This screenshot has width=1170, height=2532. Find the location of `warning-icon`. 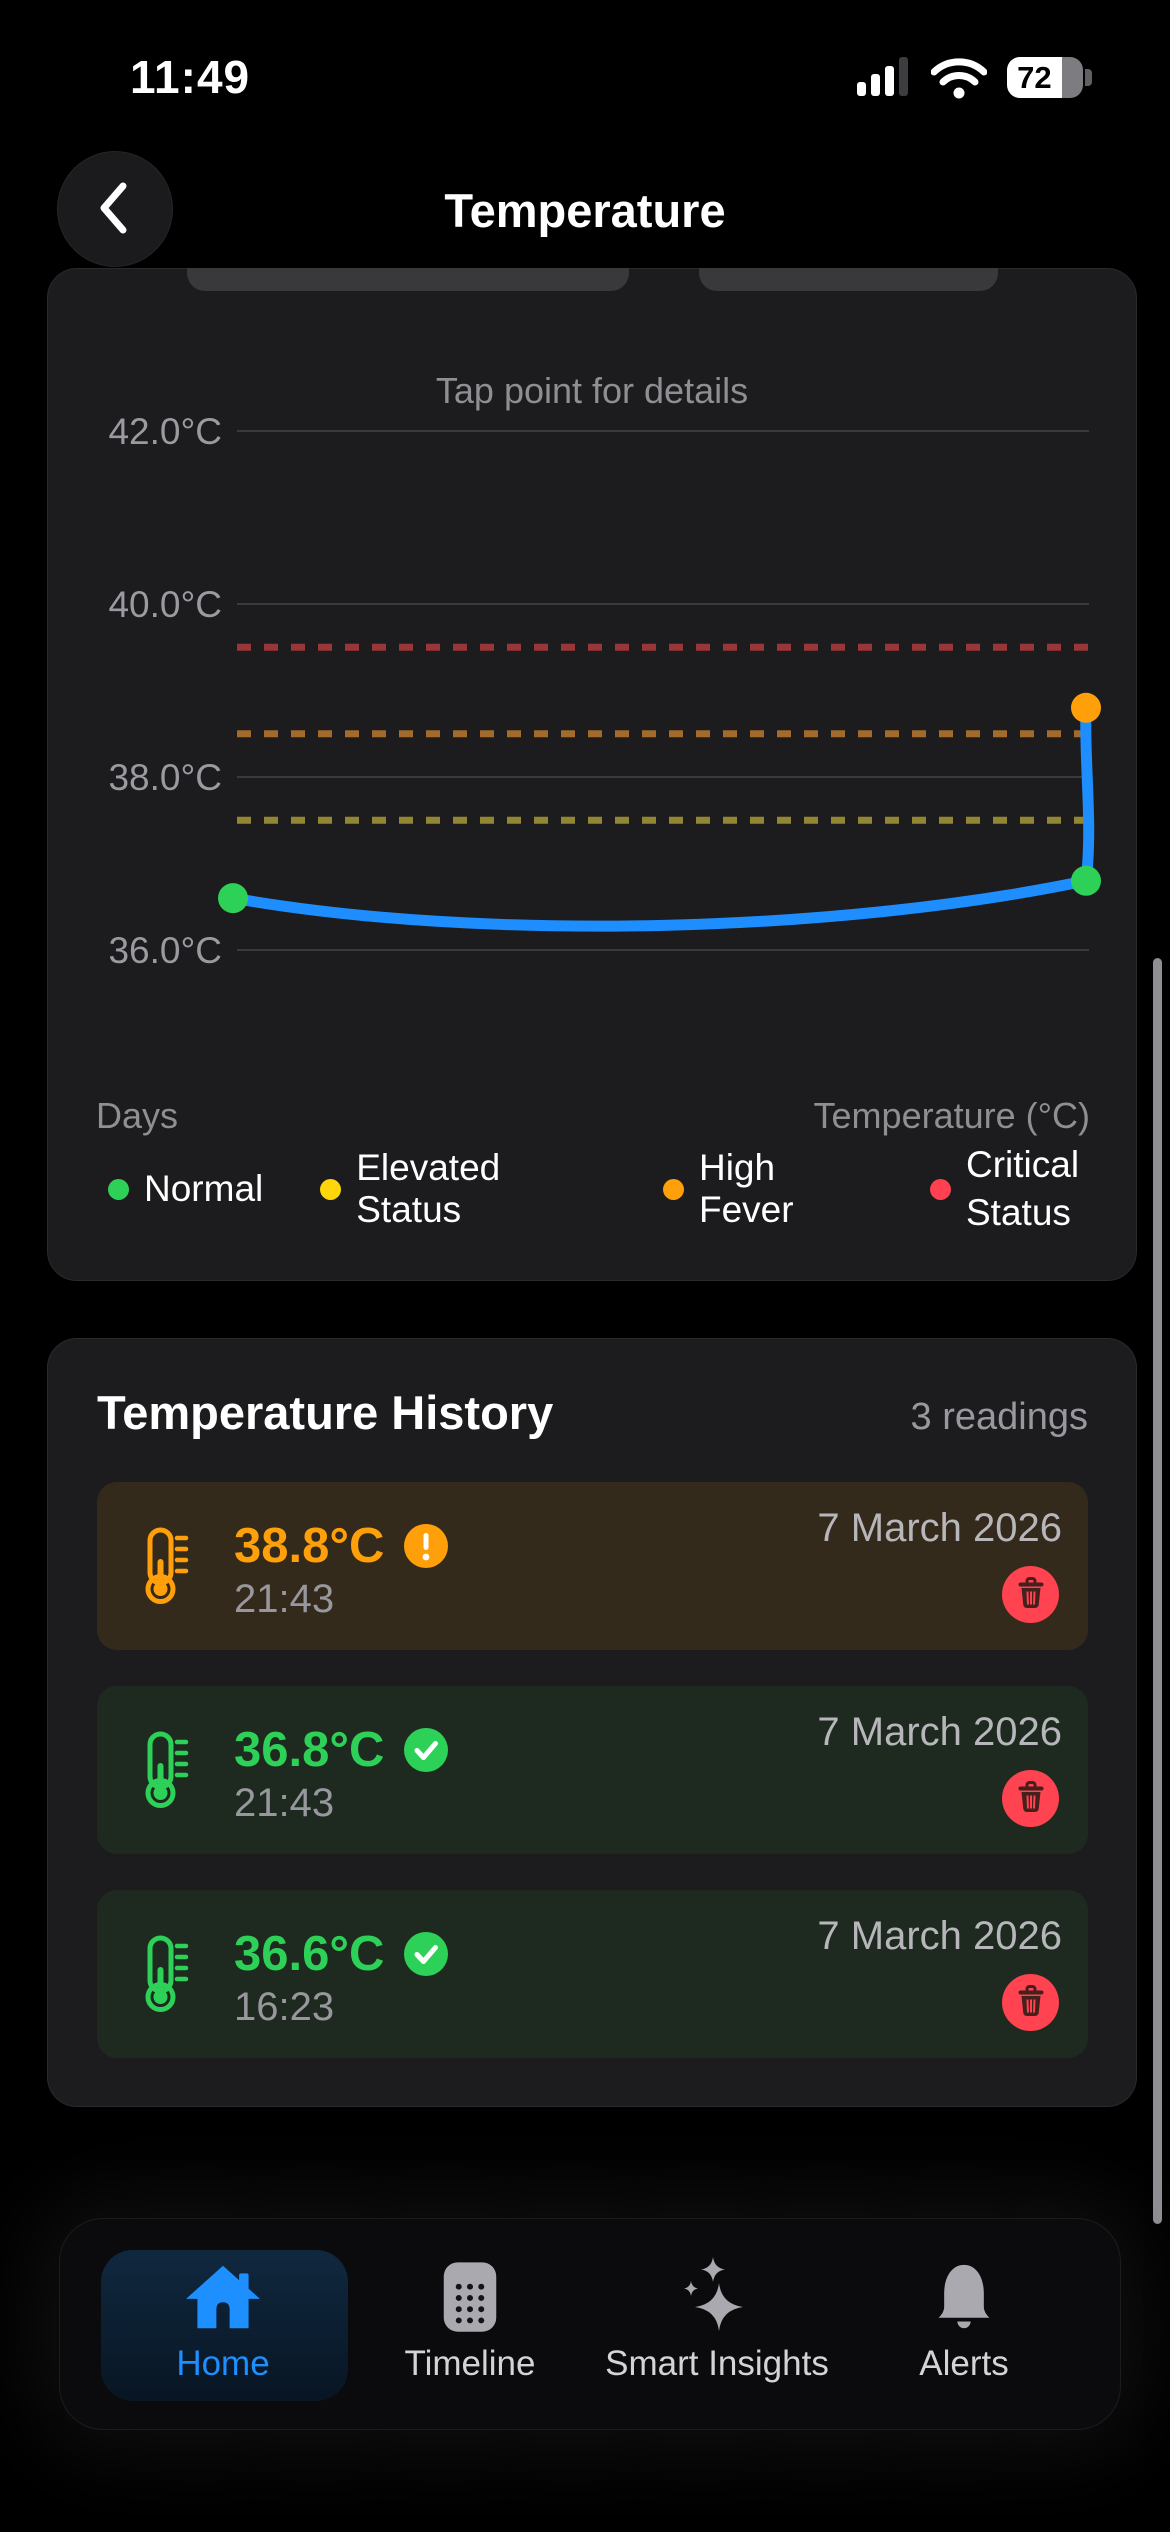

warning-icon is located at coordinates (426, 1546).